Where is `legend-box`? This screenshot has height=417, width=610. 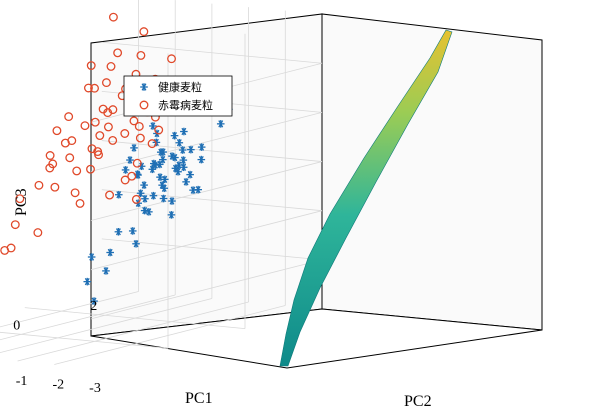
legend-box is located at coordinates (178, 96).